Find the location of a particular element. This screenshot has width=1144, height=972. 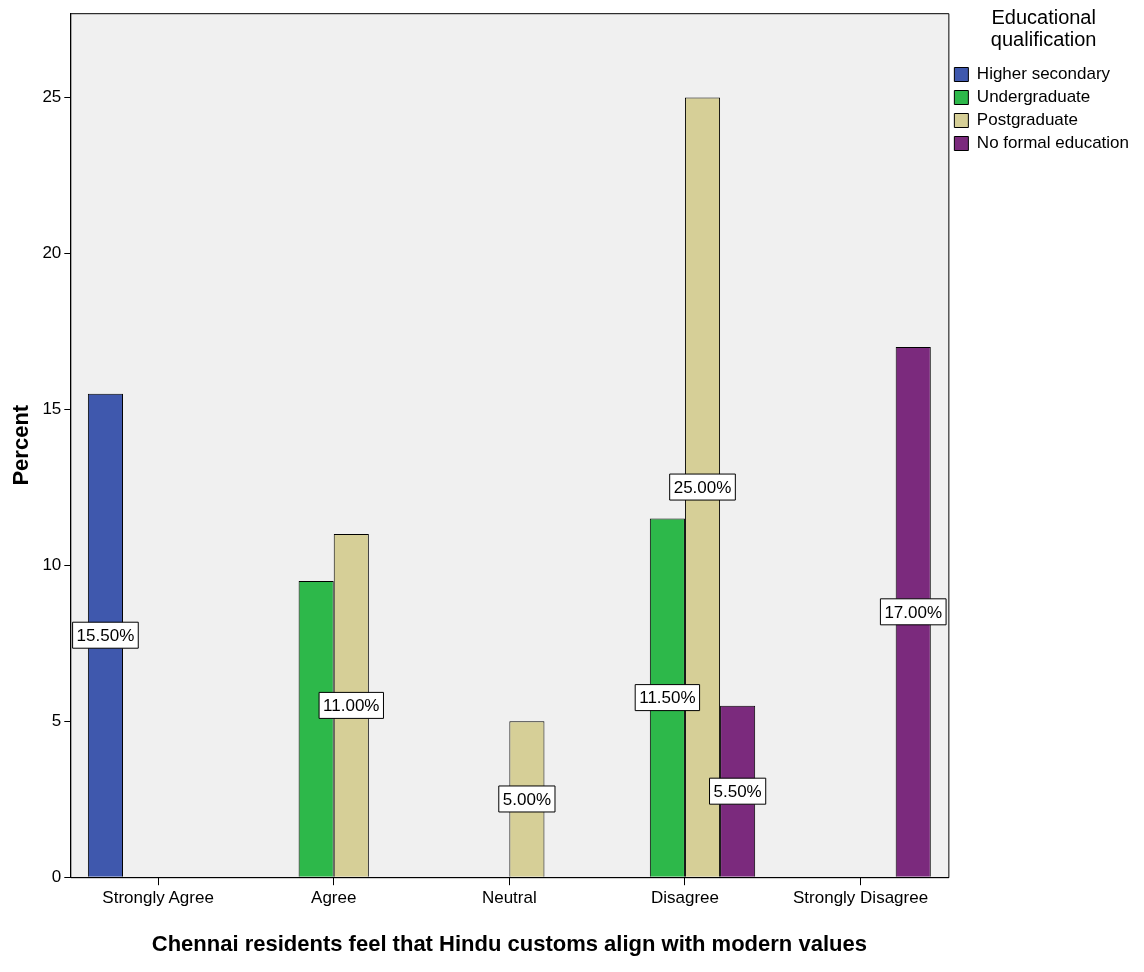

y-tick-label: 10 is located at coordinates (52, 564).